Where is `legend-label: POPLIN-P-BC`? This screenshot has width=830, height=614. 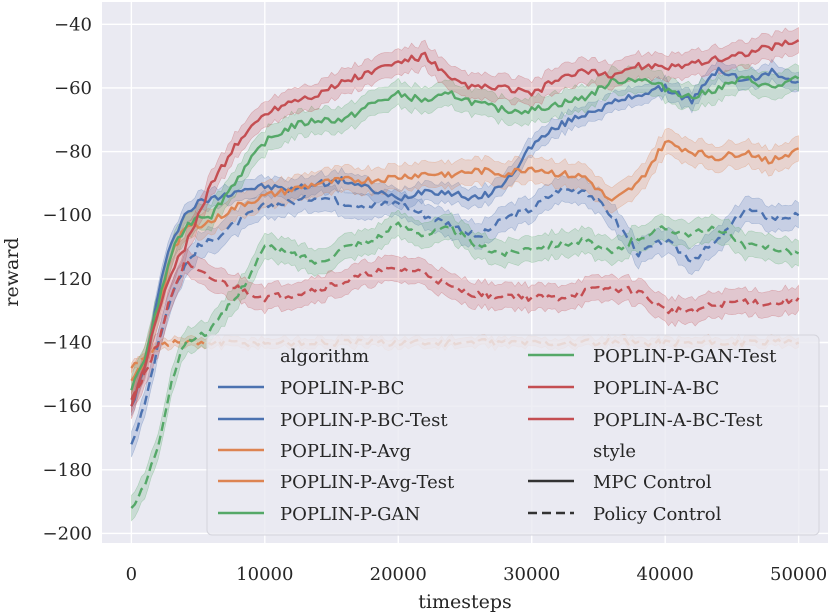 legend-label: POPLIN-P-BC is located at coordinates (342, 388).